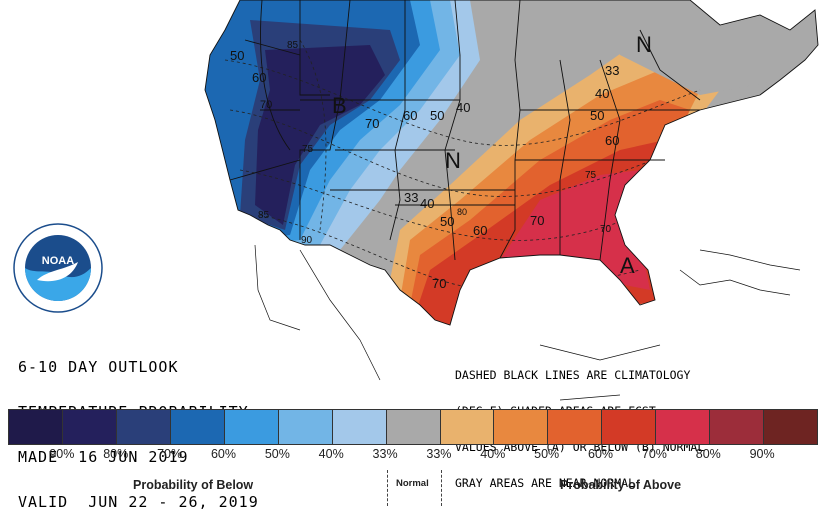  I want to click on valid-dates: VALID JUN 22 - 26, 2019, so click(138, 502).